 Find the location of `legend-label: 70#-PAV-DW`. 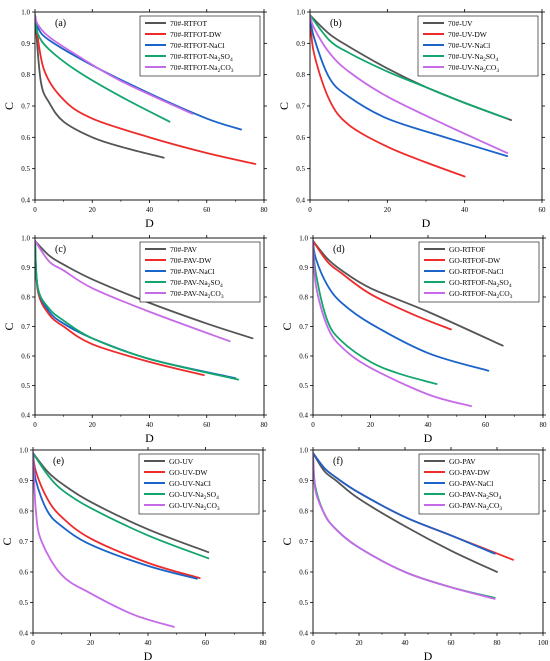

legend-label: 70#-PAV-DW is located at coordinates (191, 260).